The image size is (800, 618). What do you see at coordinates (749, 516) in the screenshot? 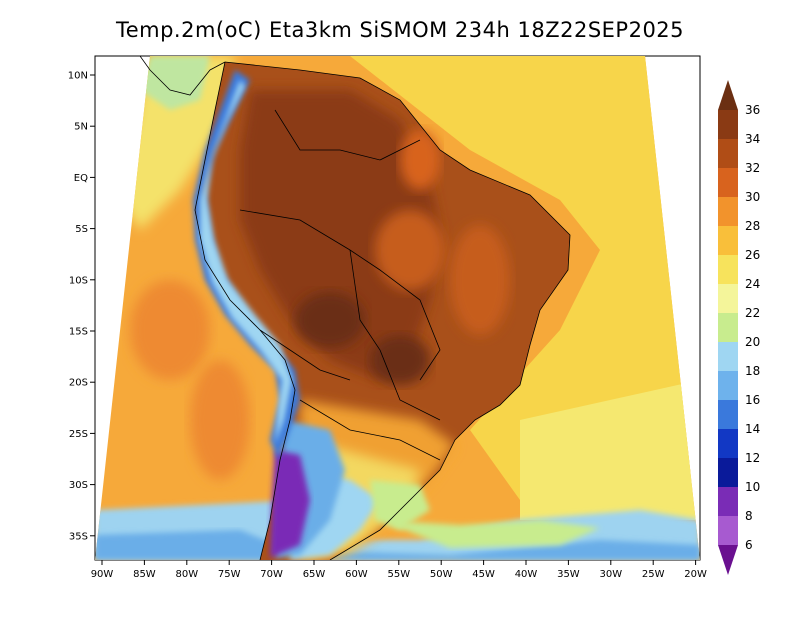
I see `colorbar-label: 8` at bounding box center [749, 516].